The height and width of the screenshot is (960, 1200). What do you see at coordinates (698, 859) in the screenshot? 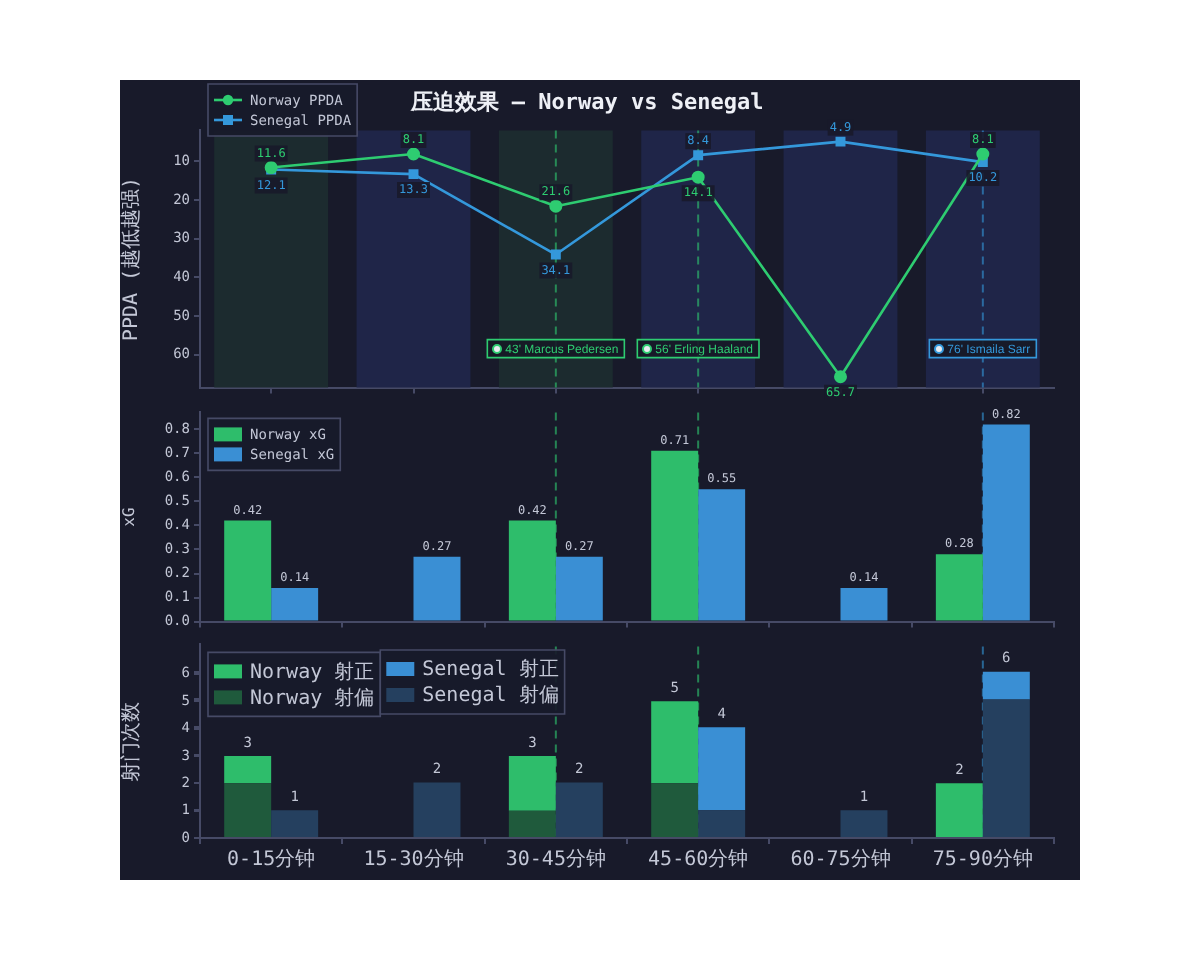
I see `x-tick-label: 45-60分钟` at bounding box center [698, 859].